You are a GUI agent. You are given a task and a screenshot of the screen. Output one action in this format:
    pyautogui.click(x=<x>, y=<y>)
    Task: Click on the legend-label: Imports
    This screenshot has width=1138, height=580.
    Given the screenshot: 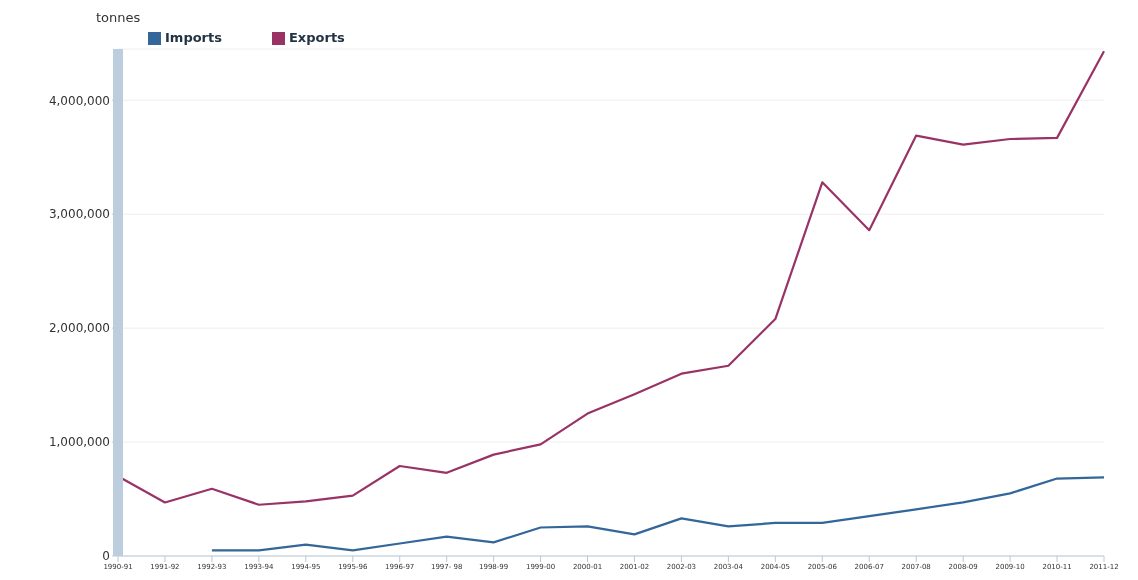 What is the action you would take?
    pyautogui.click(x=193, y=37)
    